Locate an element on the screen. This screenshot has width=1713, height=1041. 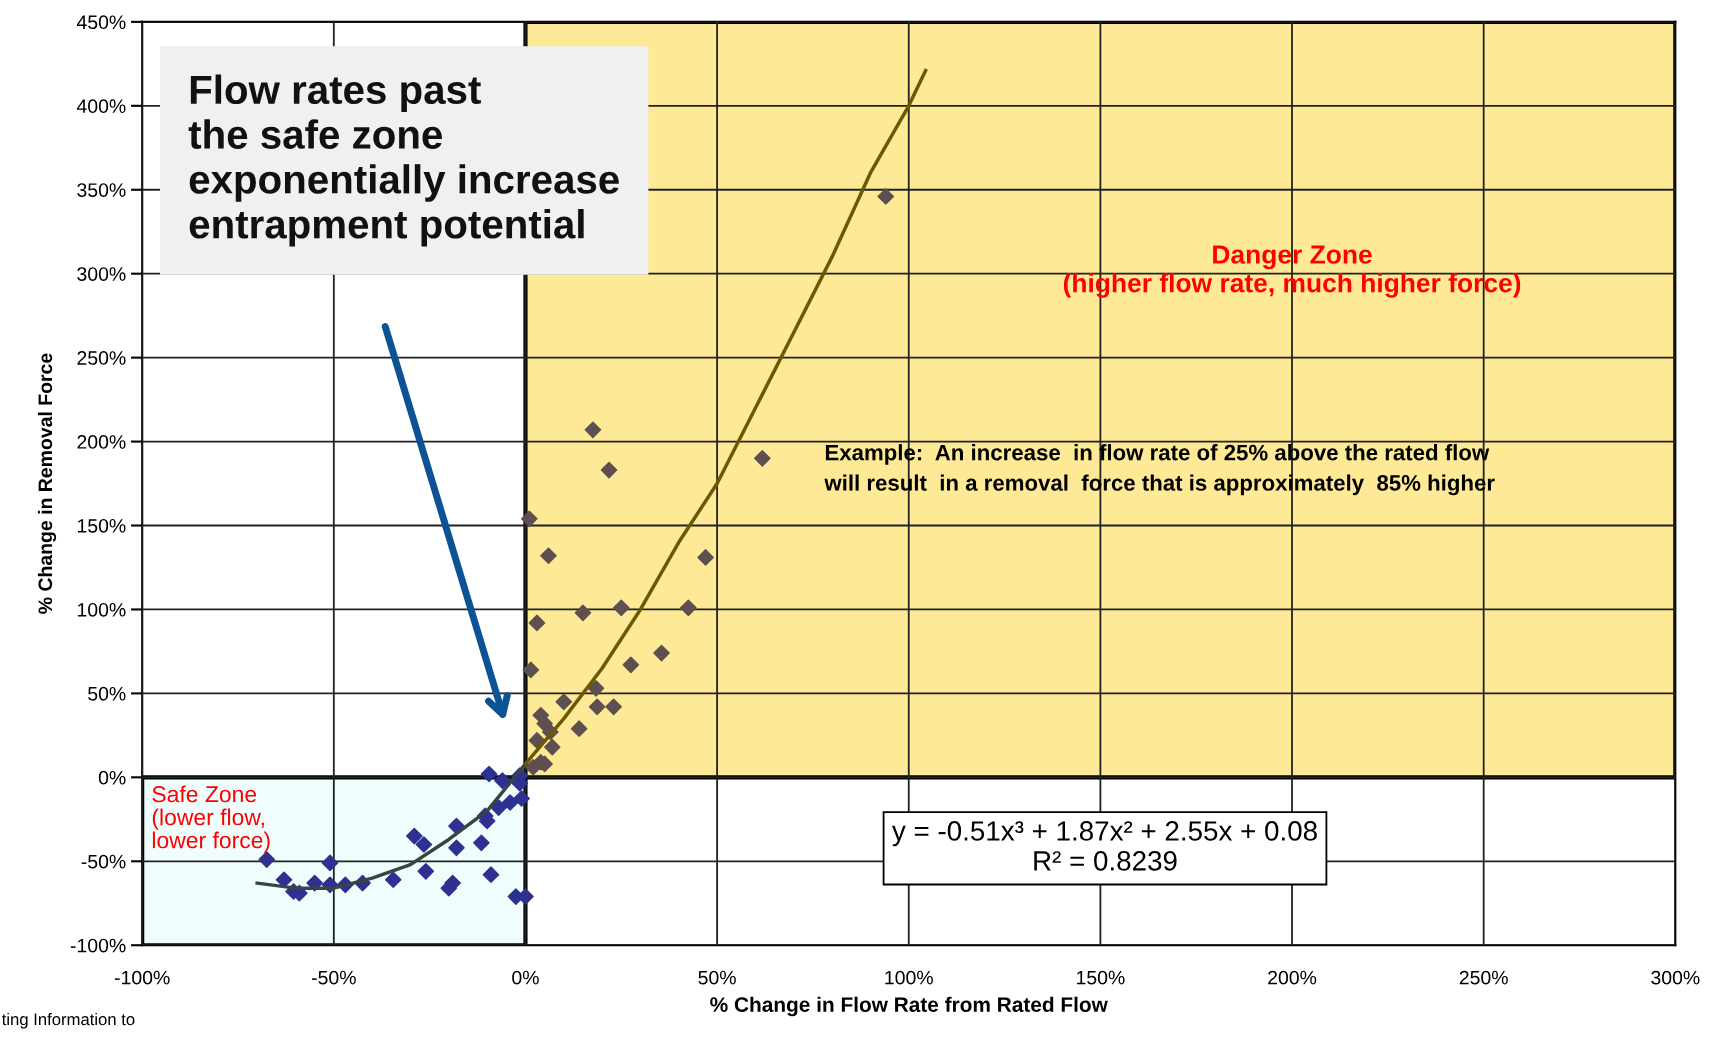
x-tick-label: 100% is located at coordinates (909, 977).